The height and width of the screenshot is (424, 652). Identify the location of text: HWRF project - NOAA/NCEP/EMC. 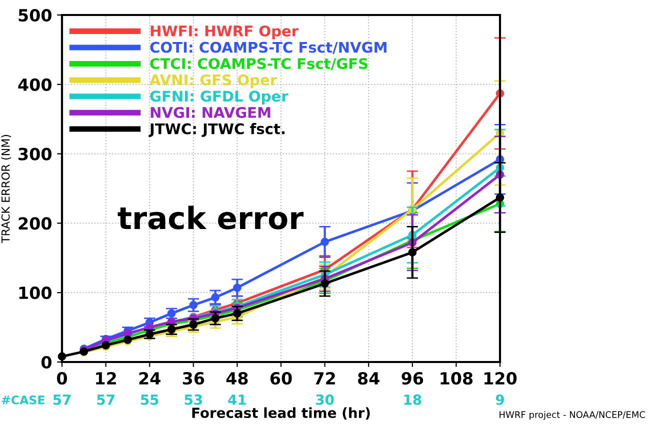
(572, 415).